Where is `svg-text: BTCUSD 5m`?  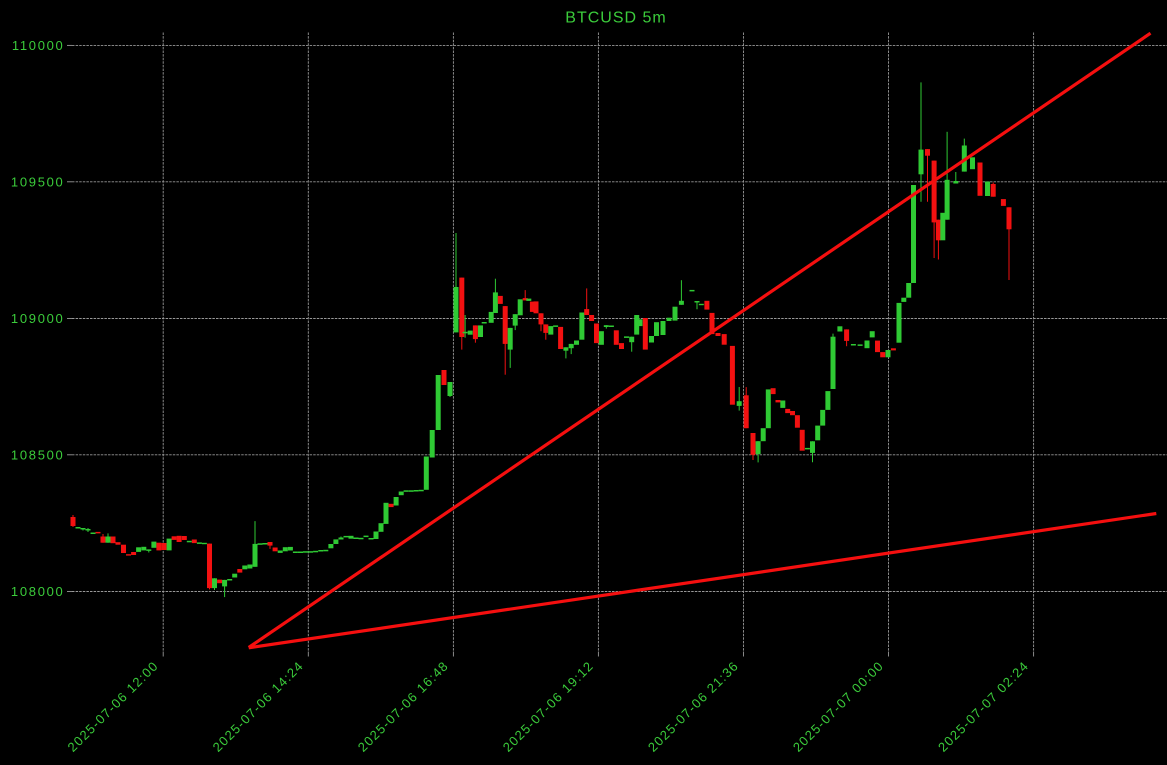 svg-text: BTCUSD 5m is located at coordinates (615, 17).